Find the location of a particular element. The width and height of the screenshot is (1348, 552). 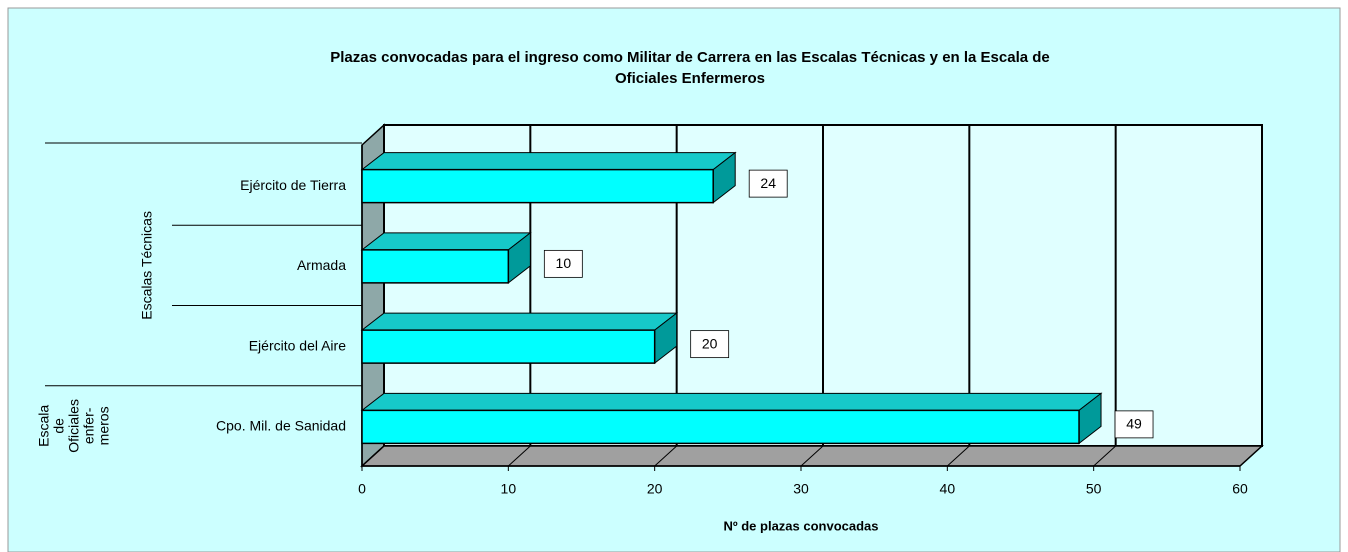

group-label: de is located at coordinates (59, 426).